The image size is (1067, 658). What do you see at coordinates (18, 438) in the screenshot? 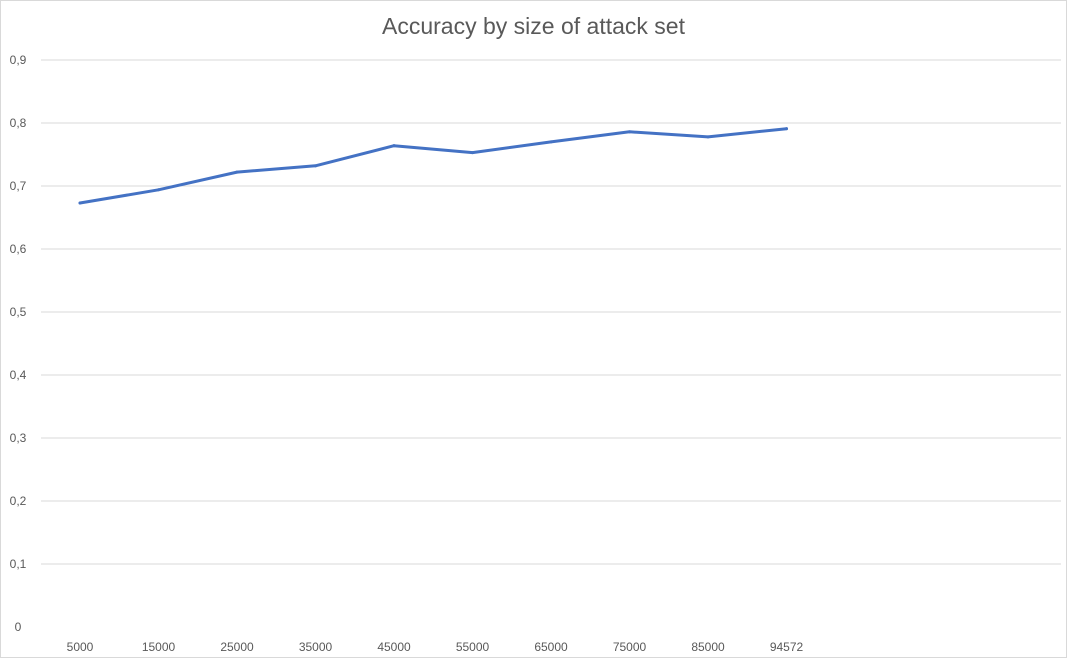
I see `y-tick-label: 0,3` at bounding box center [18, 438].